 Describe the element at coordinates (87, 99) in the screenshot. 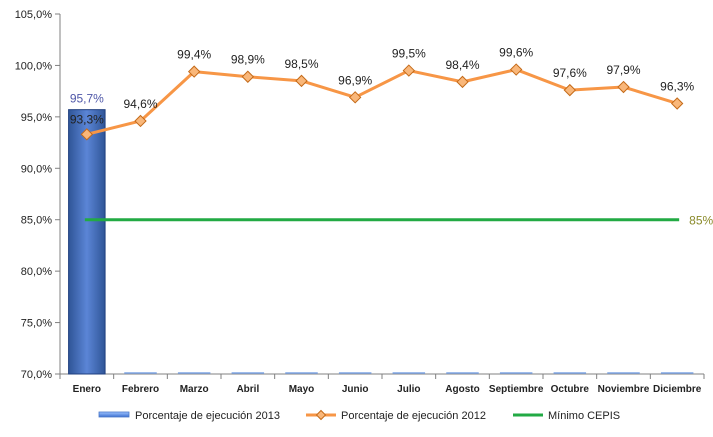

I see `bar-data-label: 95,7%` at that location.